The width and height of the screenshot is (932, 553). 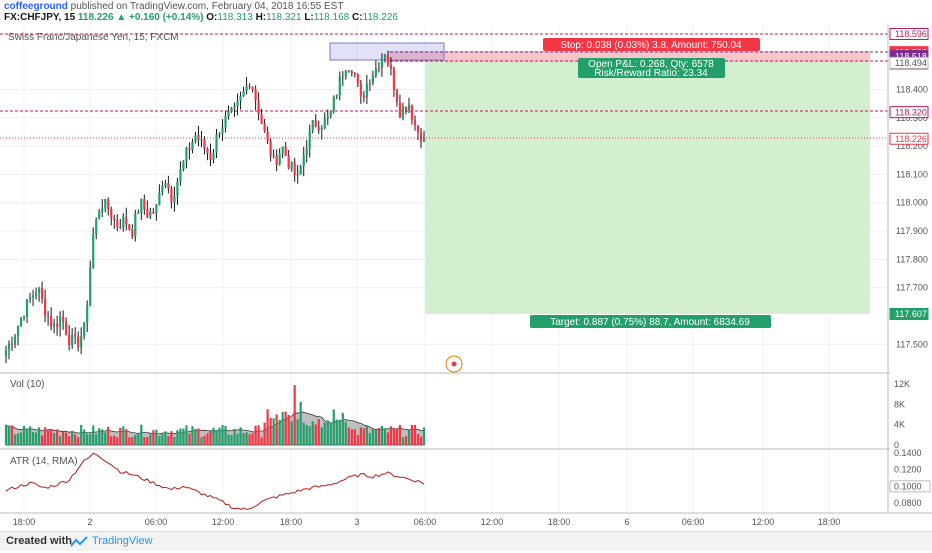 What do you see at coordinates (896, 445) in the screenshot?
I see `volume-tick: 0` at bounding box center [896, 445].